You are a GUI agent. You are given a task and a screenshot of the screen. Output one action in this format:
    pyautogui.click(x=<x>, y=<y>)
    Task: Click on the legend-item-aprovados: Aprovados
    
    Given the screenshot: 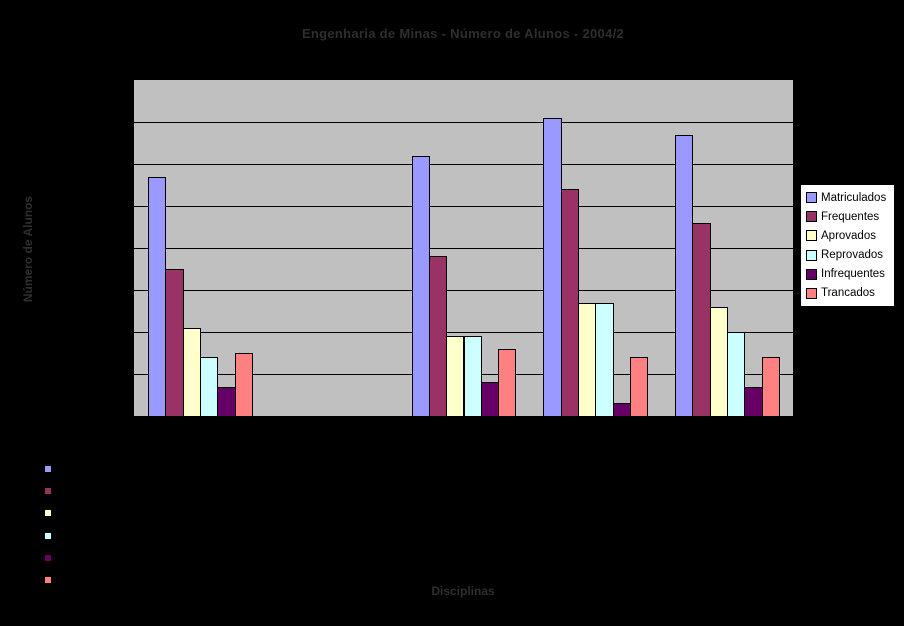 What is the action you would take?
    pyautogui.click(x=849, y=236)
    